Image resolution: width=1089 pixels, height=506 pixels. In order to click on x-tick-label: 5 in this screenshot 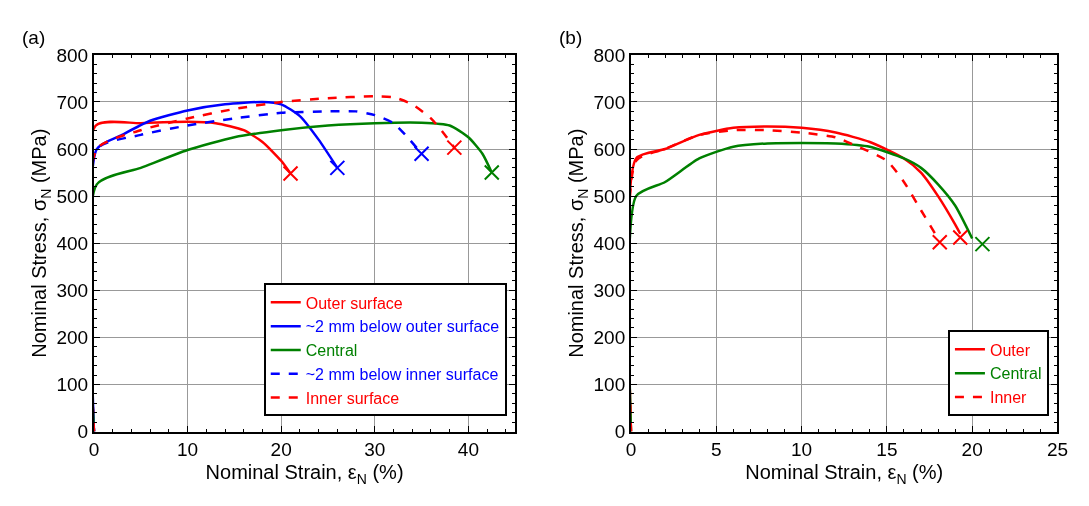, I will do `click(716, 450)`.